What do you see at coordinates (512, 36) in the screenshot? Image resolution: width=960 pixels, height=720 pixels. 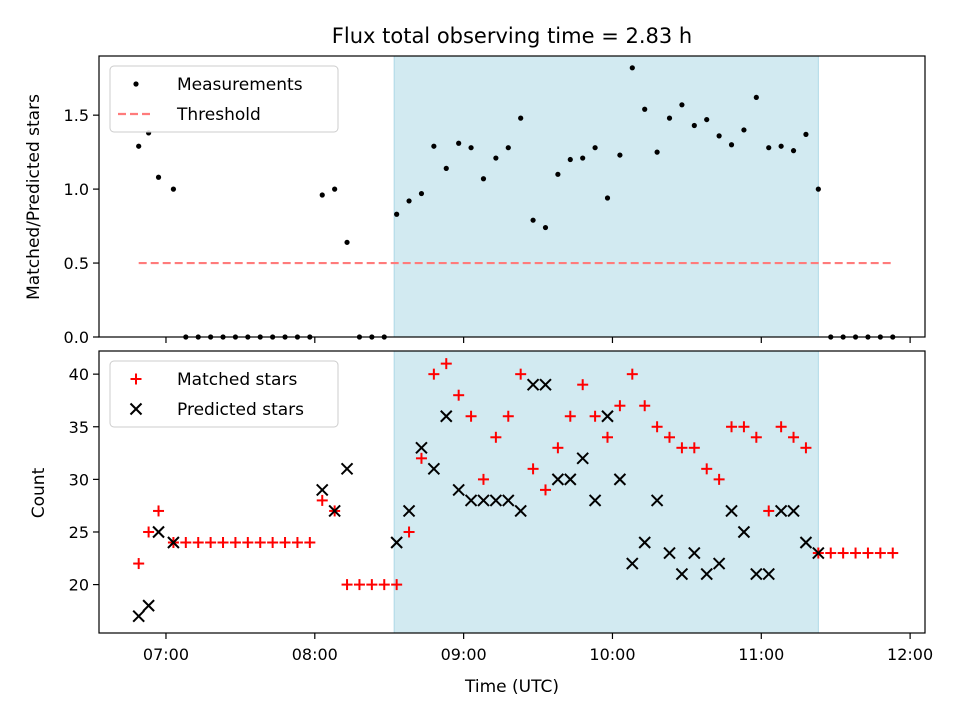 I see `chart-title: Flux total observing time = 2.83 h` at bounding box center [512, 36].